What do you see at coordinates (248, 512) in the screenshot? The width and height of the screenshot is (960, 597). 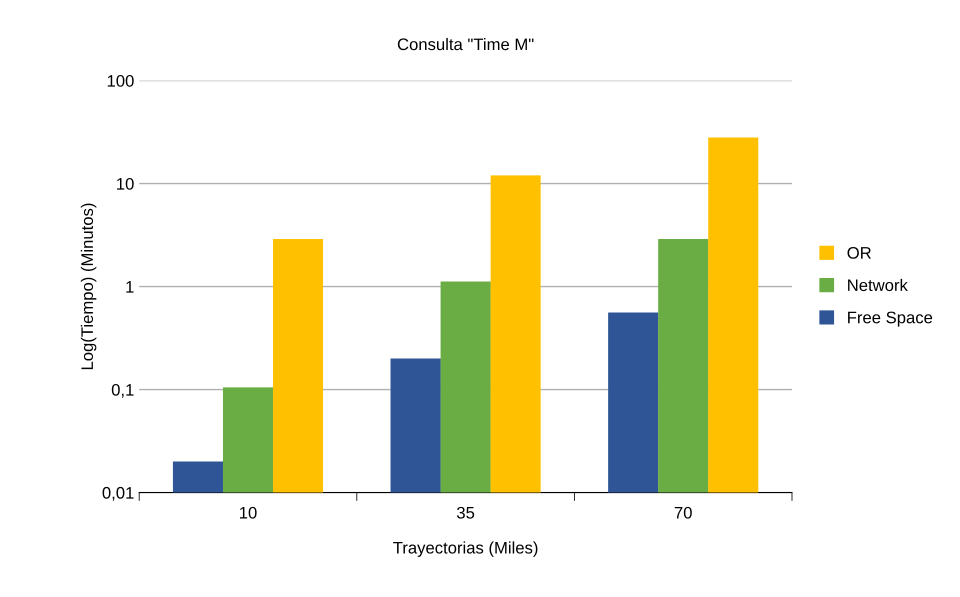 I see `x-tick-label: 10` at bounding box center [248, 512].